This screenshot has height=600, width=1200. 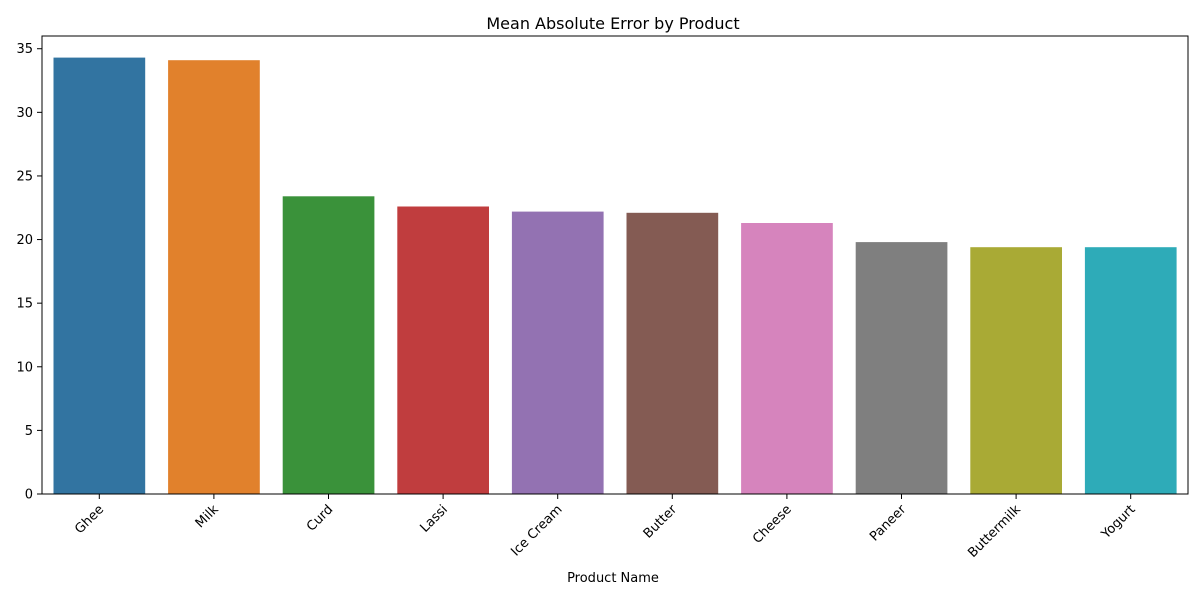 I want to click on y-tick-label: 15, so click(x=24, y=304).